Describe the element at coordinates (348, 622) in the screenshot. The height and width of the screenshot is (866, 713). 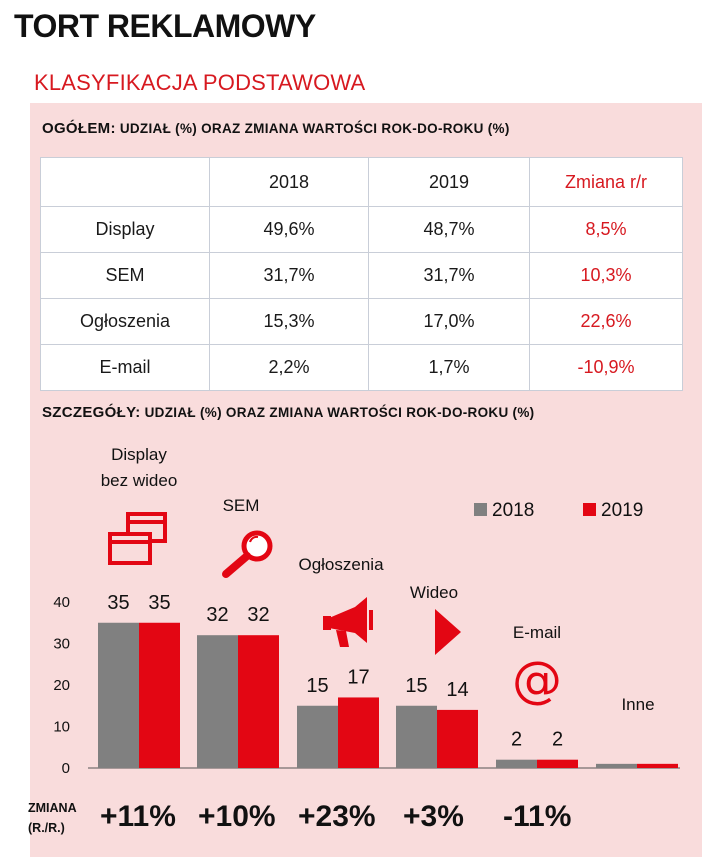
I see `megaphone-icon` at that location.